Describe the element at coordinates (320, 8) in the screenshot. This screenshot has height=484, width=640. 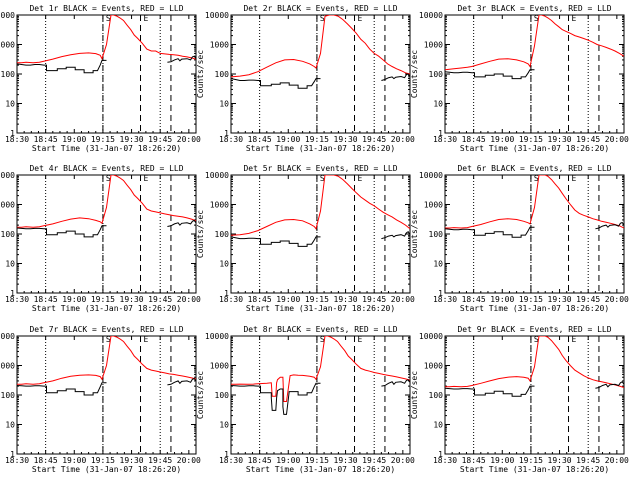
I see `panel-title: Det 2r BLACK = Events, RED = LLD` at that location.